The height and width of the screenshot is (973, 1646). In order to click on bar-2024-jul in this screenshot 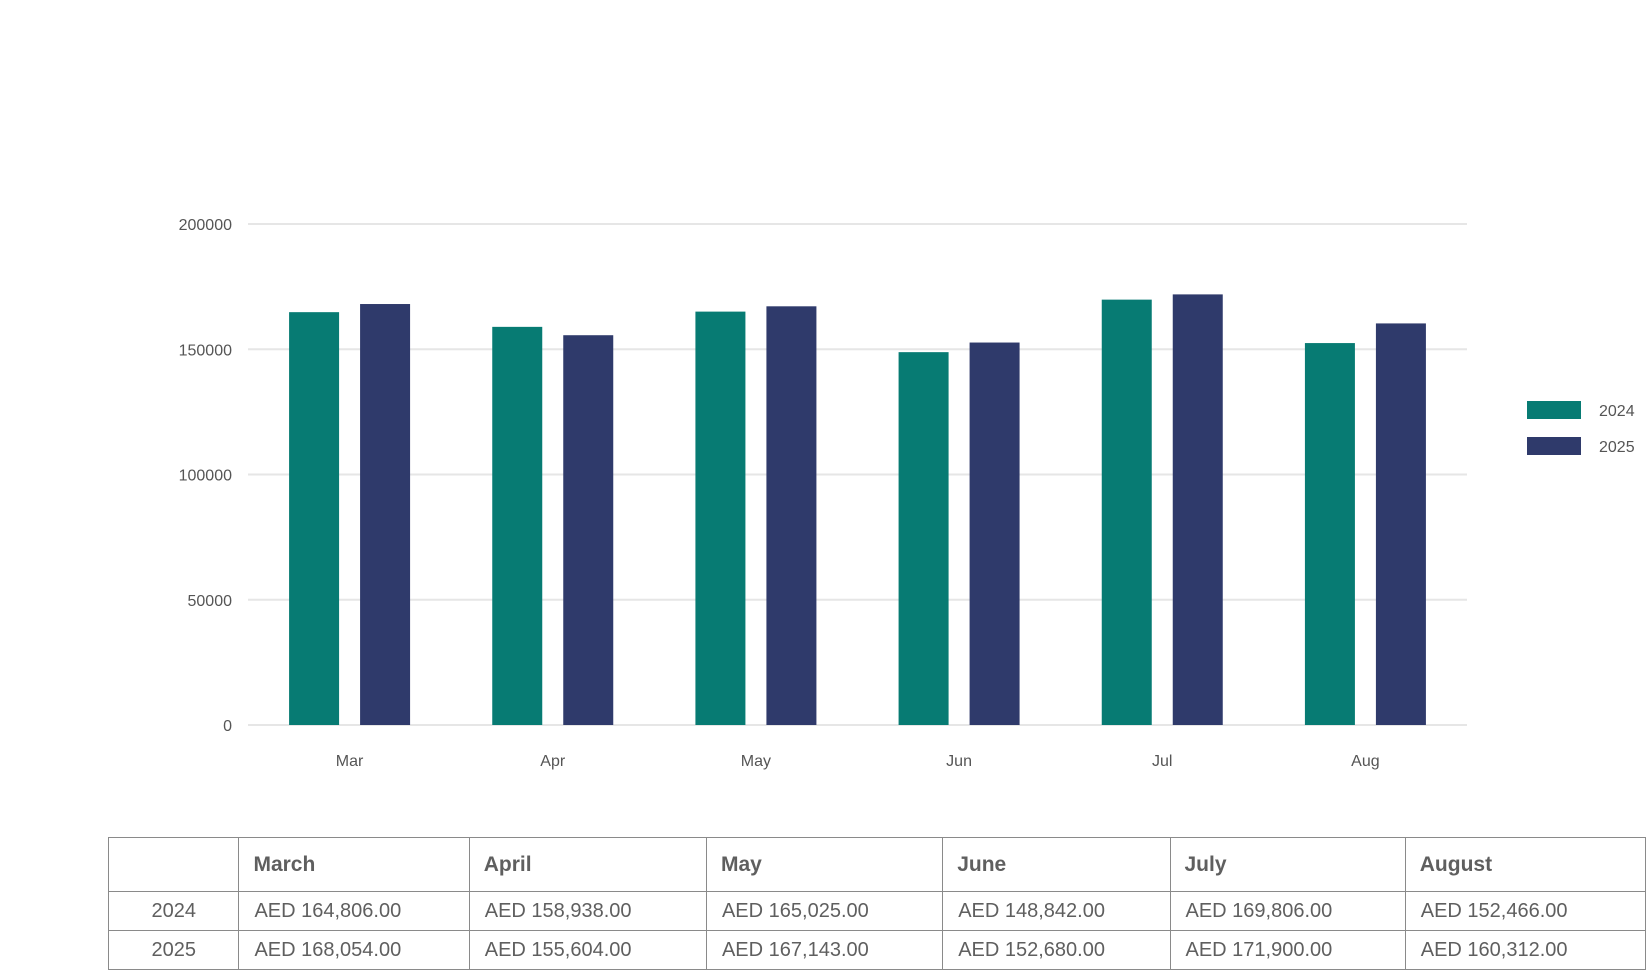, I will do `click(1126, 512)`.